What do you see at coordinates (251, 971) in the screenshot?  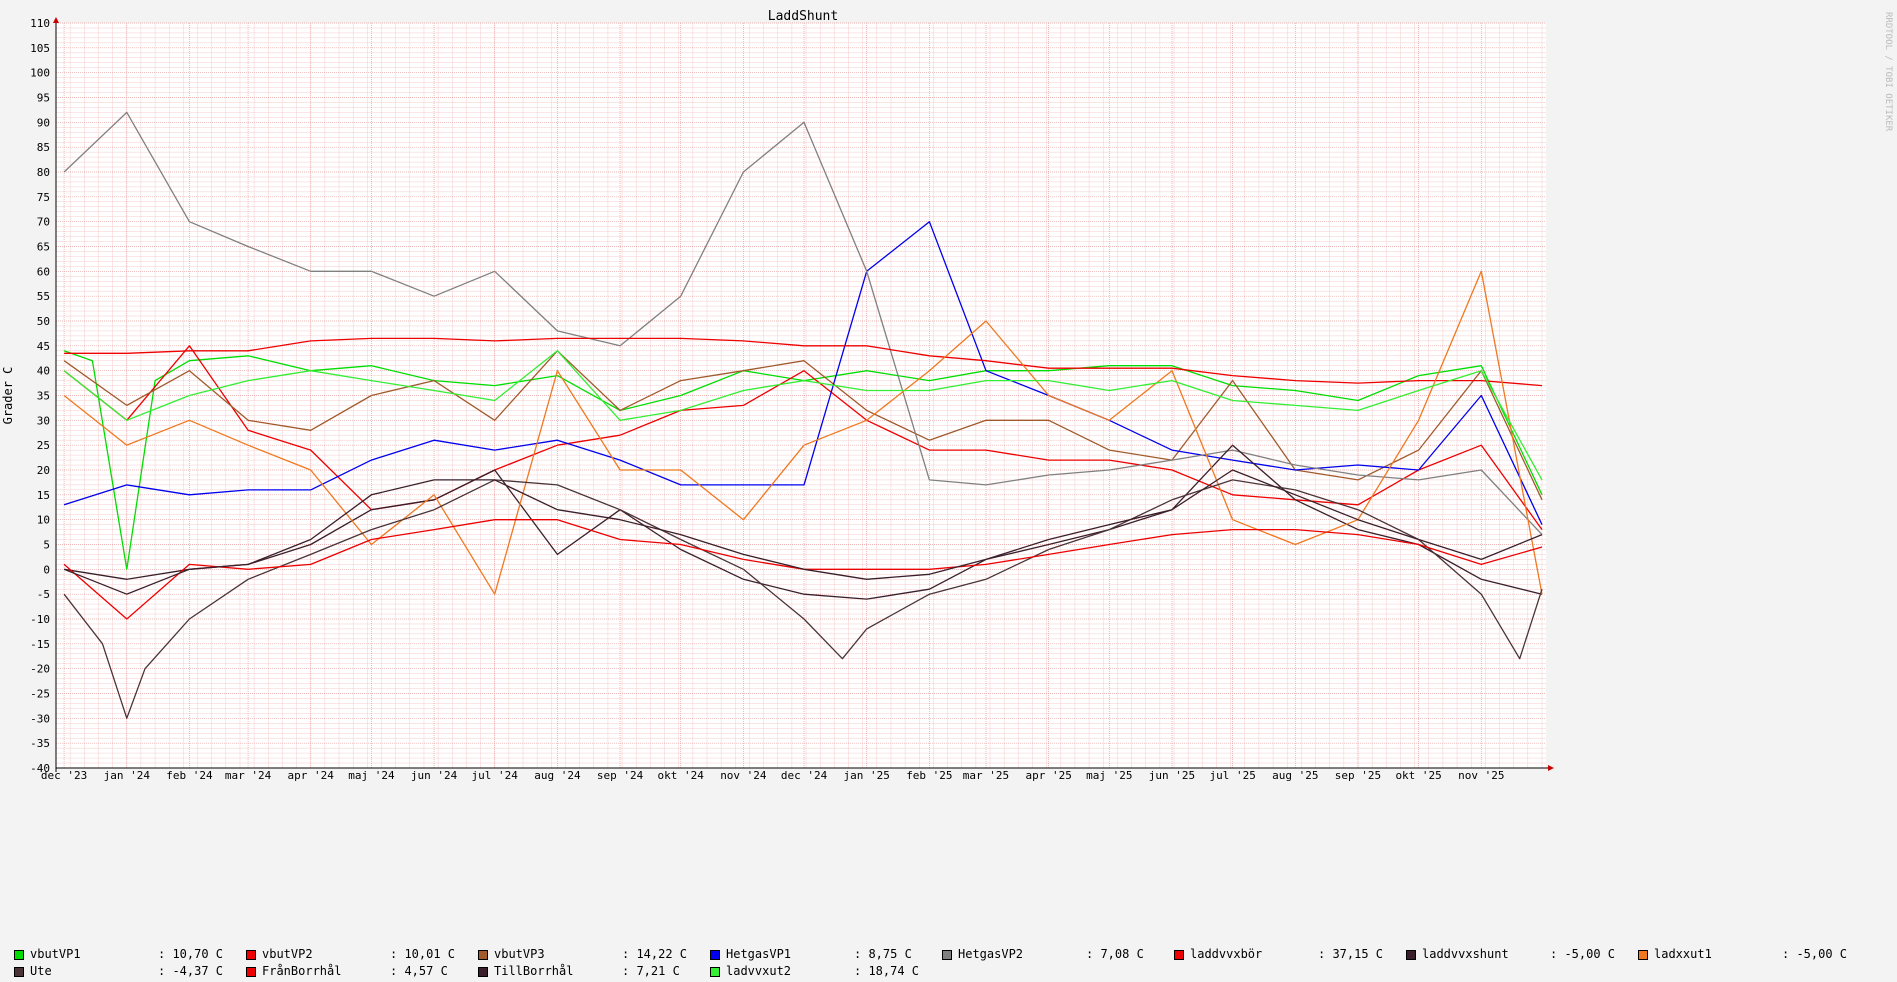 I see `legend-swatch-franborrhal` at bounding box center [251, 971].